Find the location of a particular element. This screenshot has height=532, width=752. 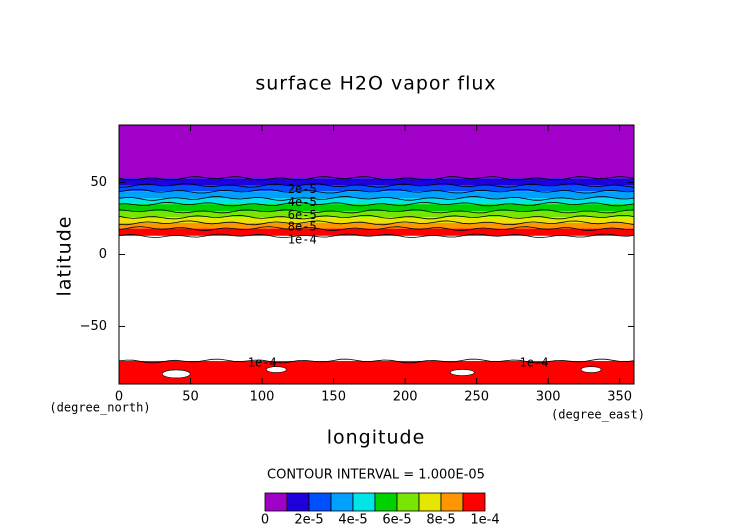

colorbar-title: CONTOUR INTERVAL = 1.000E-05 is located at coordinates (376, 475).